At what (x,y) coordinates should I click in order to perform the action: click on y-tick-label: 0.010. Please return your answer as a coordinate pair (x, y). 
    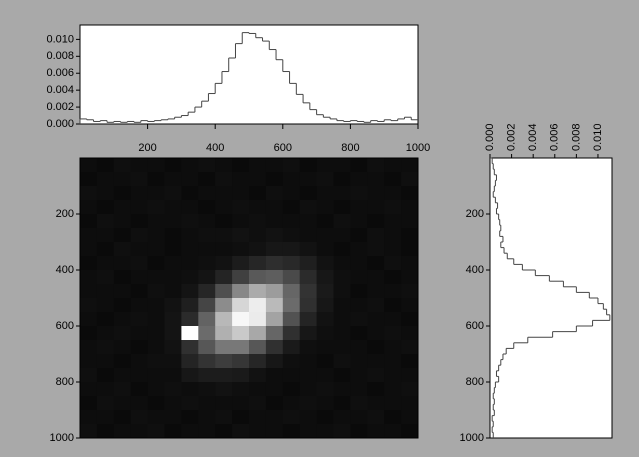
    Looking at the image, I should click on (60, 39).